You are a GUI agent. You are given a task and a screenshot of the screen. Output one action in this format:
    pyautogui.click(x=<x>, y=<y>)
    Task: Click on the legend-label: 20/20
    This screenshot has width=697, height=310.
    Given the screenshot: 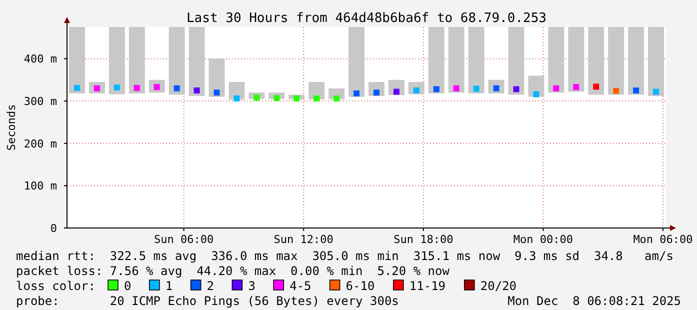 What is the action you would take?
    pyautogui.click(x=498, y=286)
    